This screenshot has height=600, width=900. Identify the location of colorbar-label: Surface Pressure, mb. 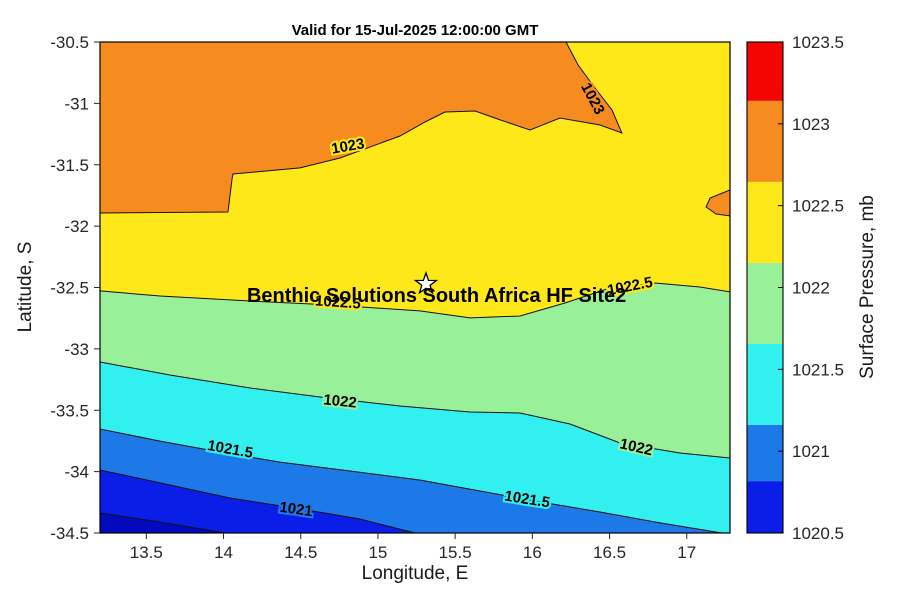
(867, 287).